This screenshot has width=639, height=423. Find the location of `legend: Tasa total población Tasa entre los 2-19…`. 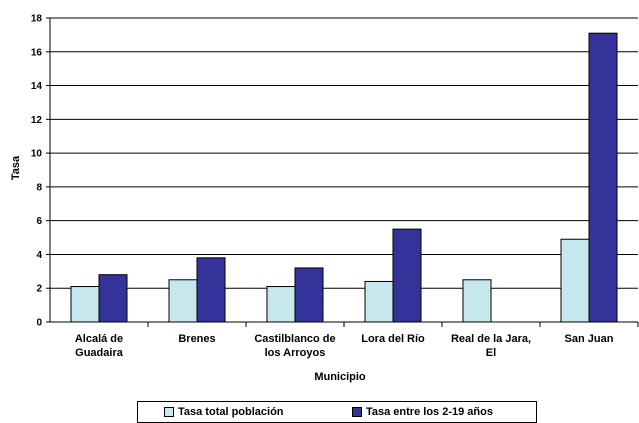

legend: Tasa total población Tasa entre los 2-19… is located at coordinates (337, 412).